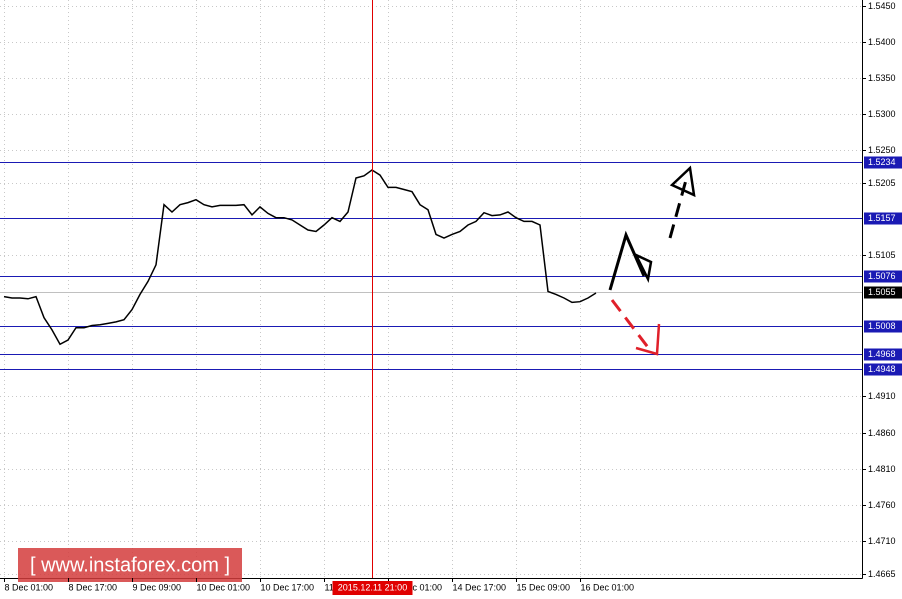 This screenshot has width=902, height=599. I want to click on x-tick-label: 14 Dec 01:00, so click(416, 587).